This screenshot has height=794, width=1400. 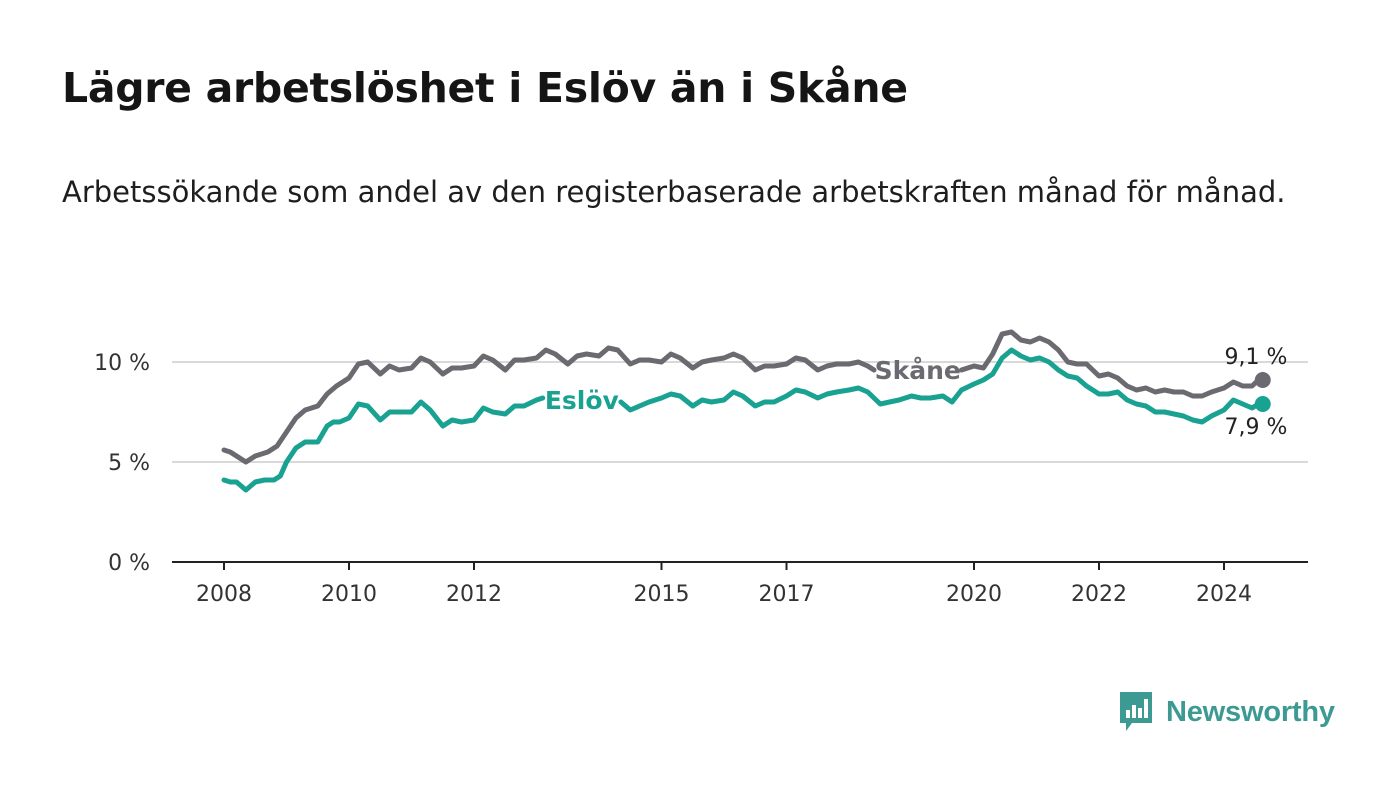 What do you see at coordinates (662, 594) in the screenshot?
I see `x-tick-label: 2015` at bounding box center [662, 594].